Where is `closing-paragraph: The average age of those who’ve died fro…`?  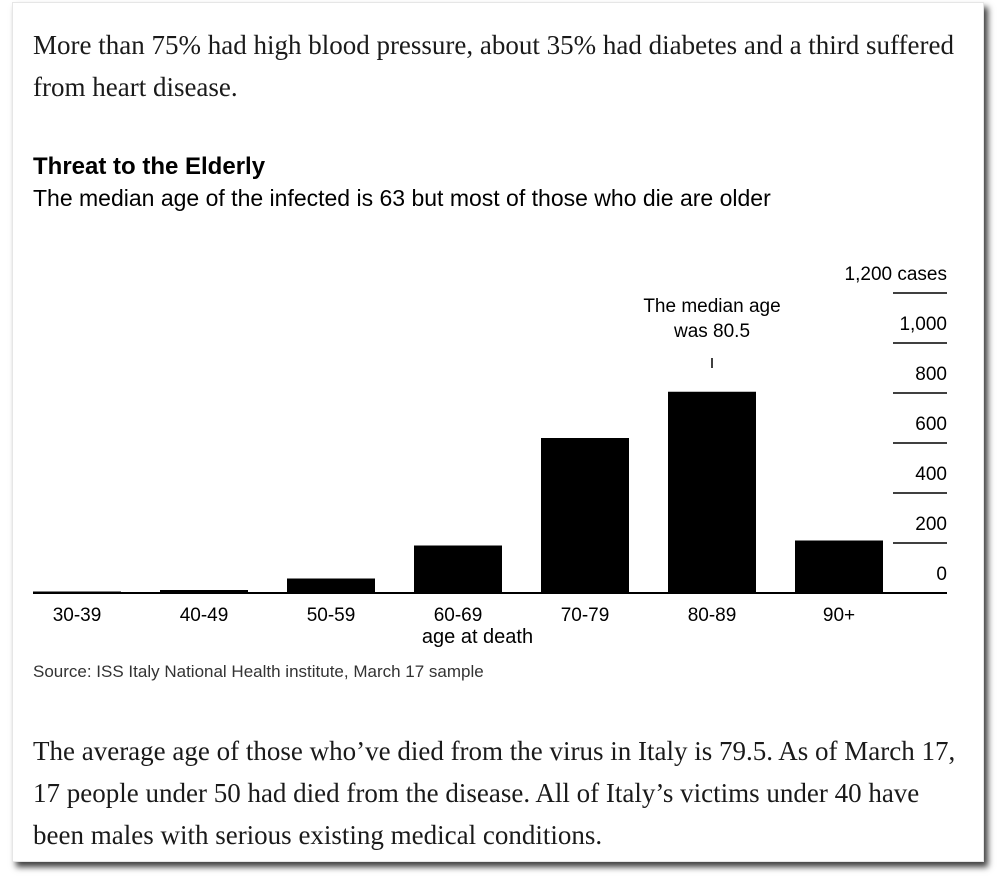
closing-paragraph: The average age of those who’ve died fro… is located at coordinates (494, 793).